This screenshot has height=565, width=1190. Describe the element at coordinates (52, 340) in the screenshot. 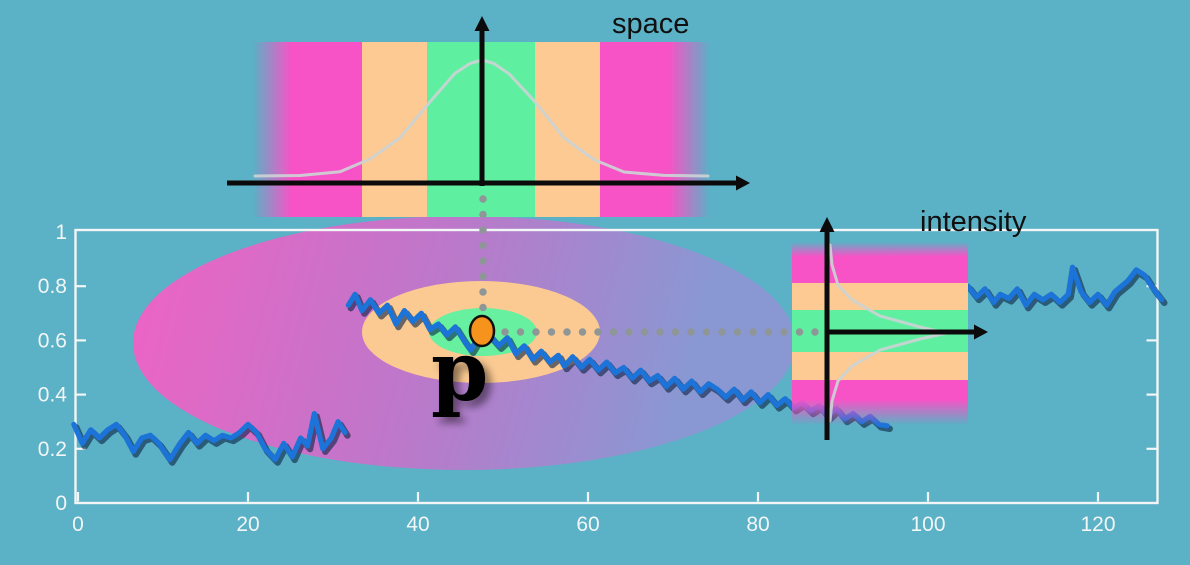

I see `y-tick-label: 0.6` at that location.